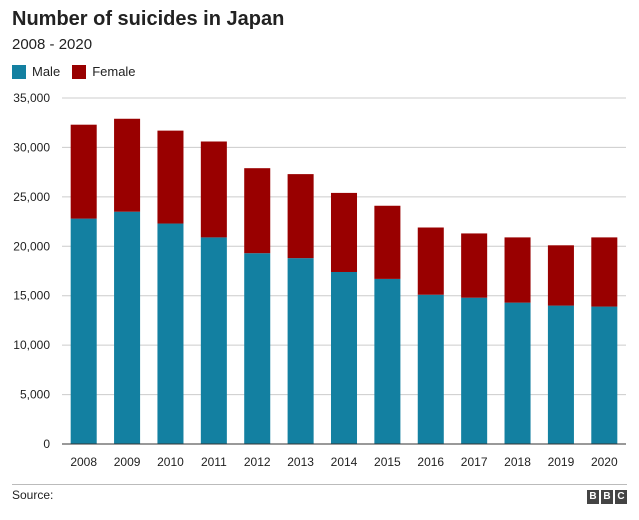  What do you see at coordinates (257, 211) in the screenshot?
I see `bar-female-2012` at bounding box center [257, 211].